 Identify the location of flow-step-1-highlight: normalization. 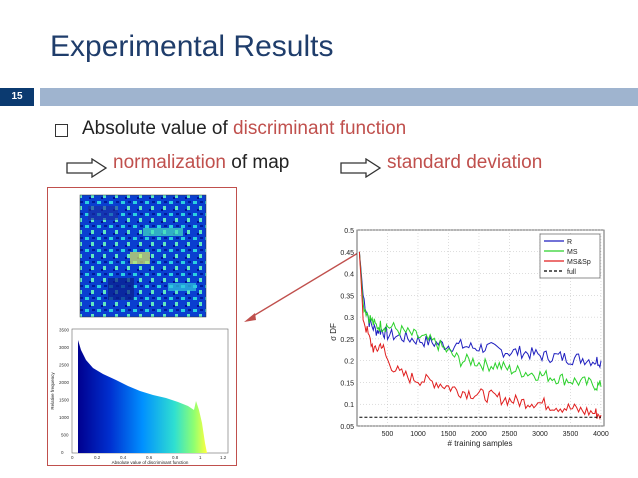
(169, 162).